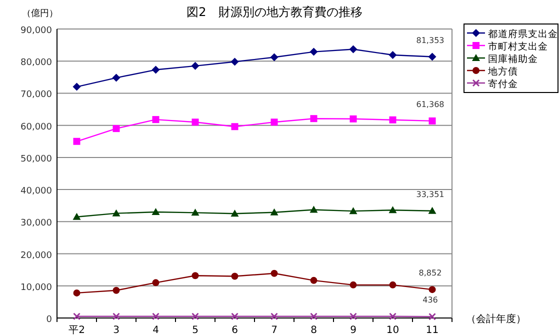 The width and height of the screenshot is (560, 336). Describe the element at coordinates (430, 194) in the screenshot. I see `data-label: 33,351` at that location.